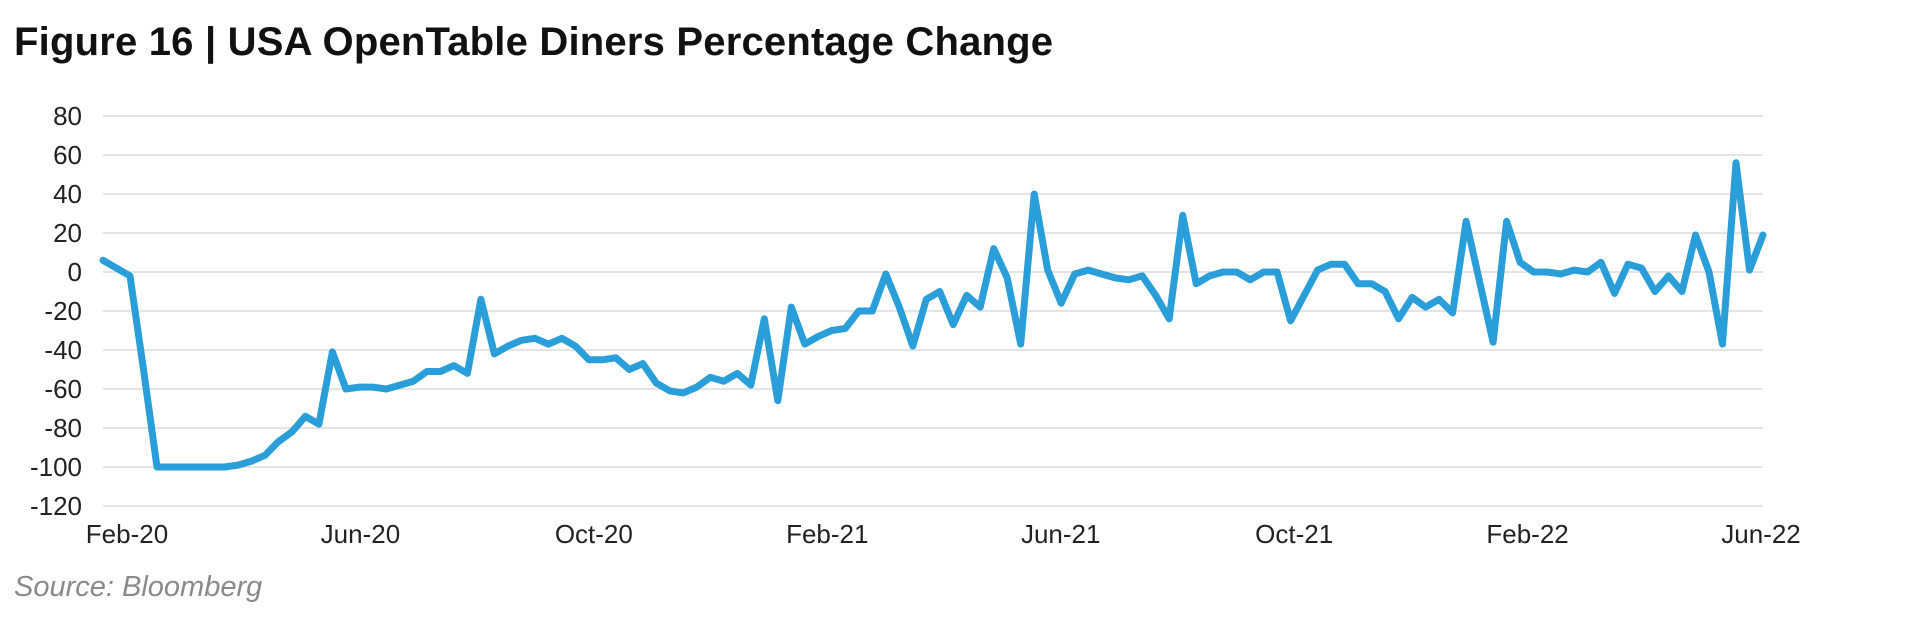  Describe the element at coordinates (594, 534) in the screenshot. I see `x-tick-label: Oct-20` at that location.